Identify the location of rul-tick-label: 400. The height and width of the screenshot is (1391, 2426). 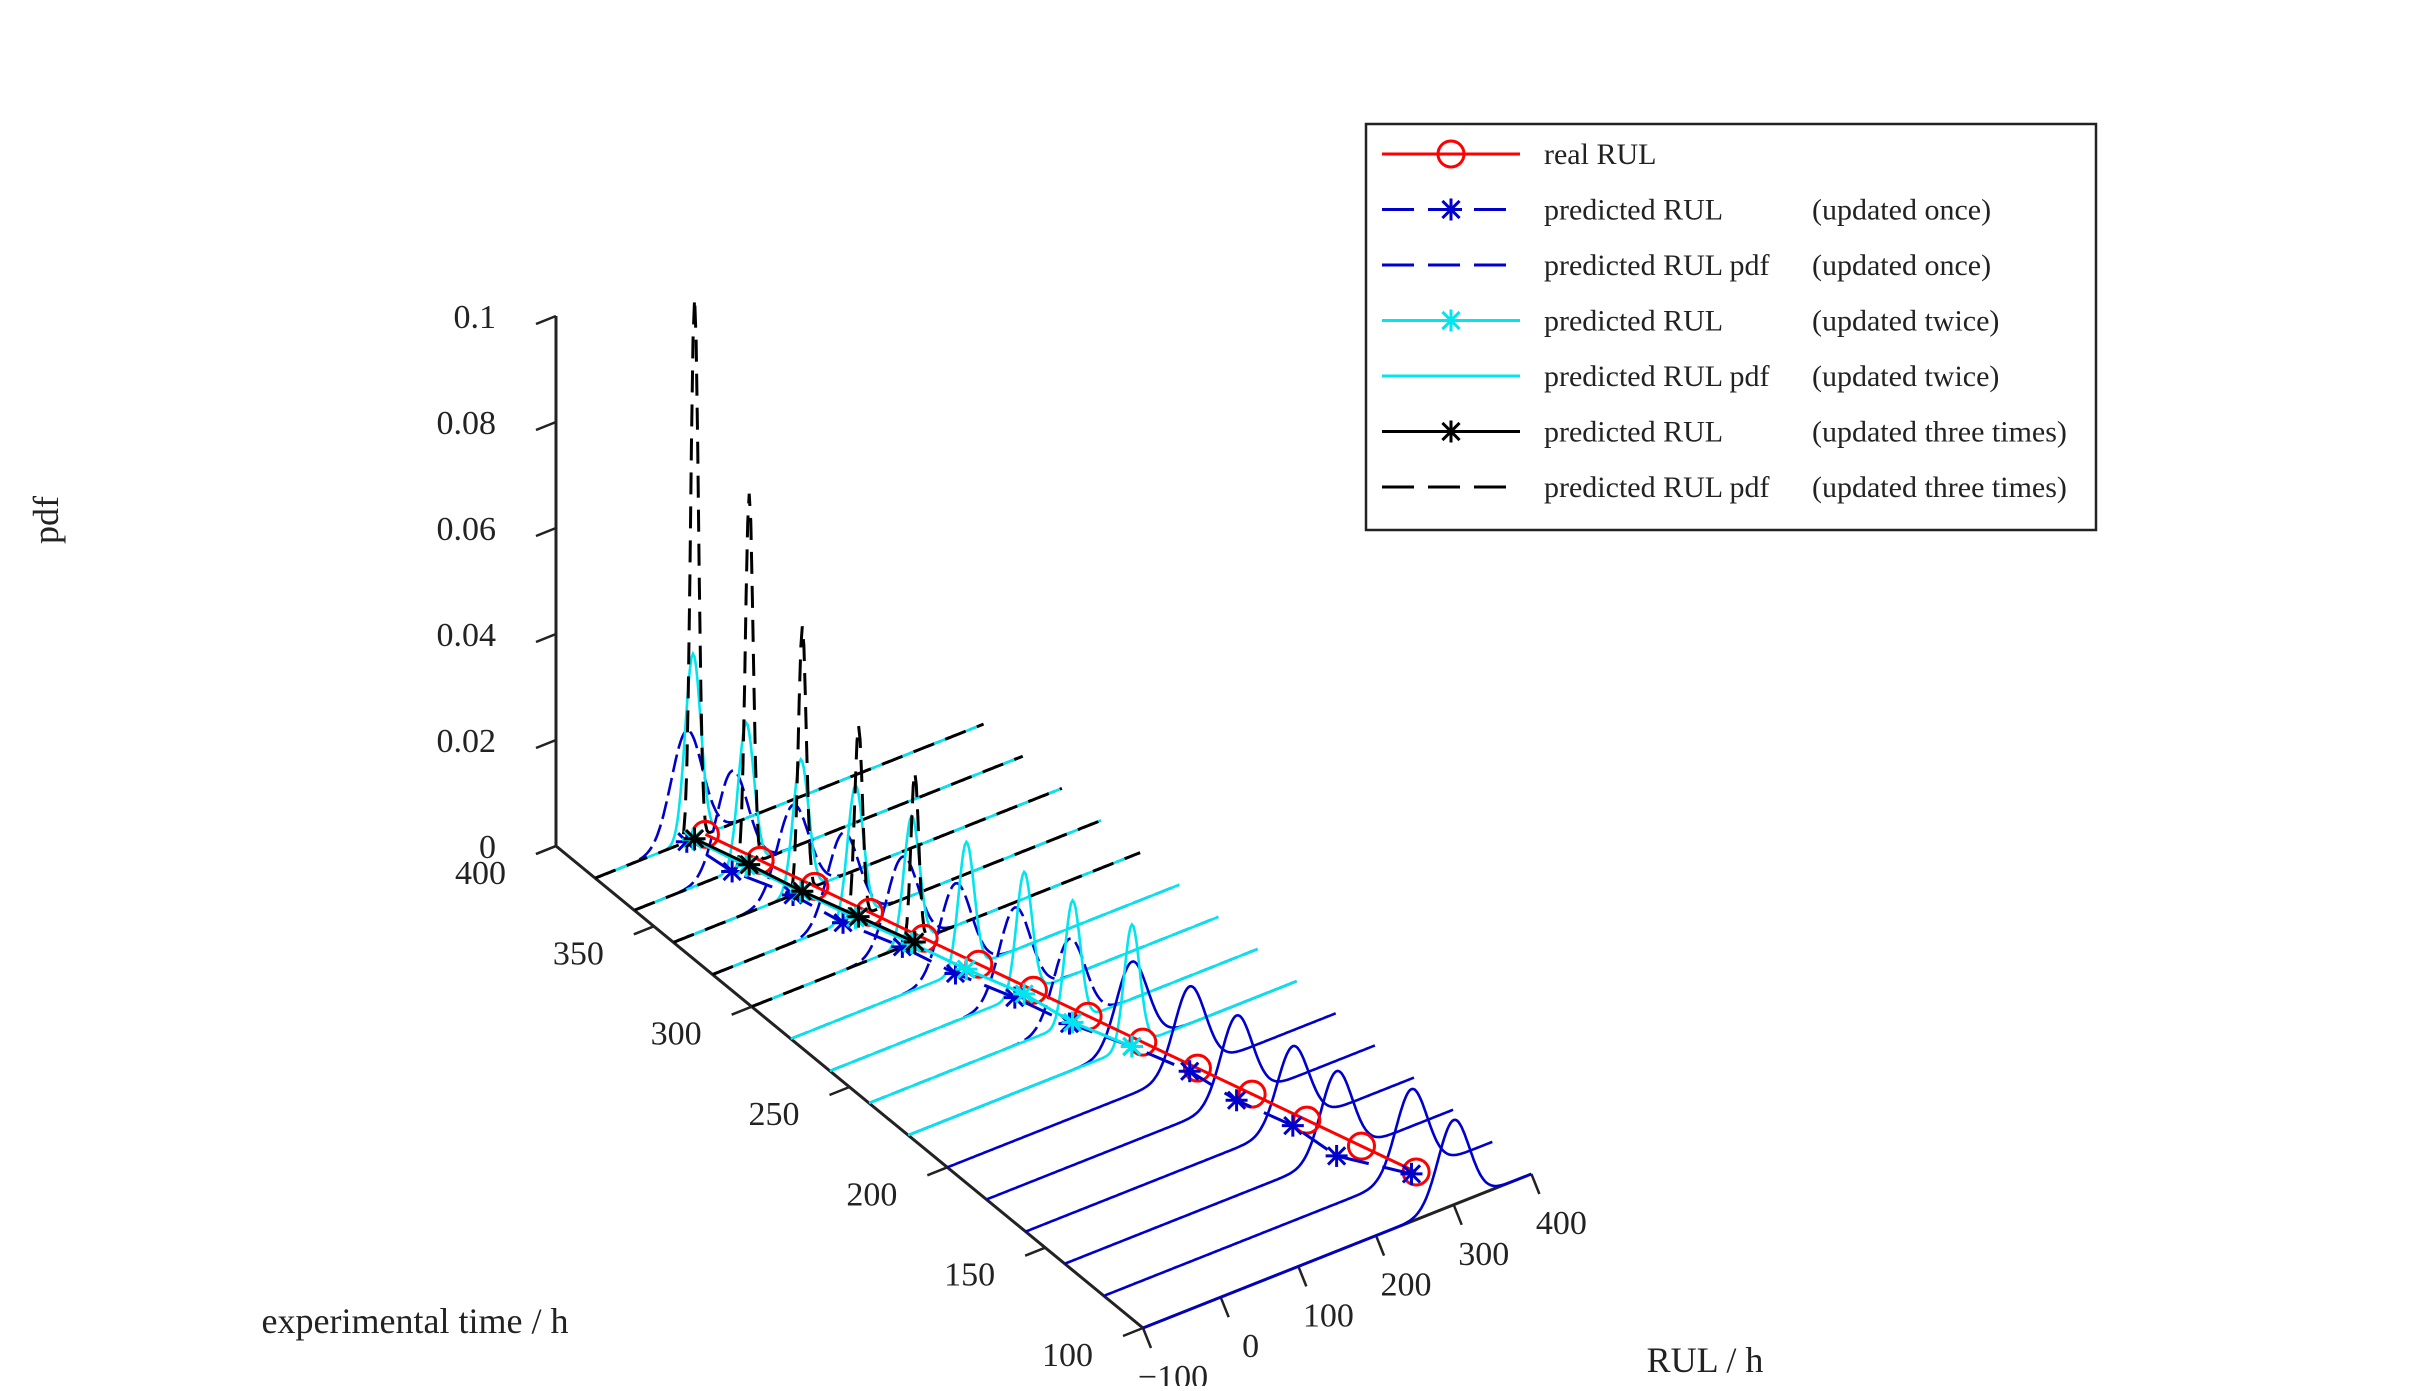
(1561, 1223).